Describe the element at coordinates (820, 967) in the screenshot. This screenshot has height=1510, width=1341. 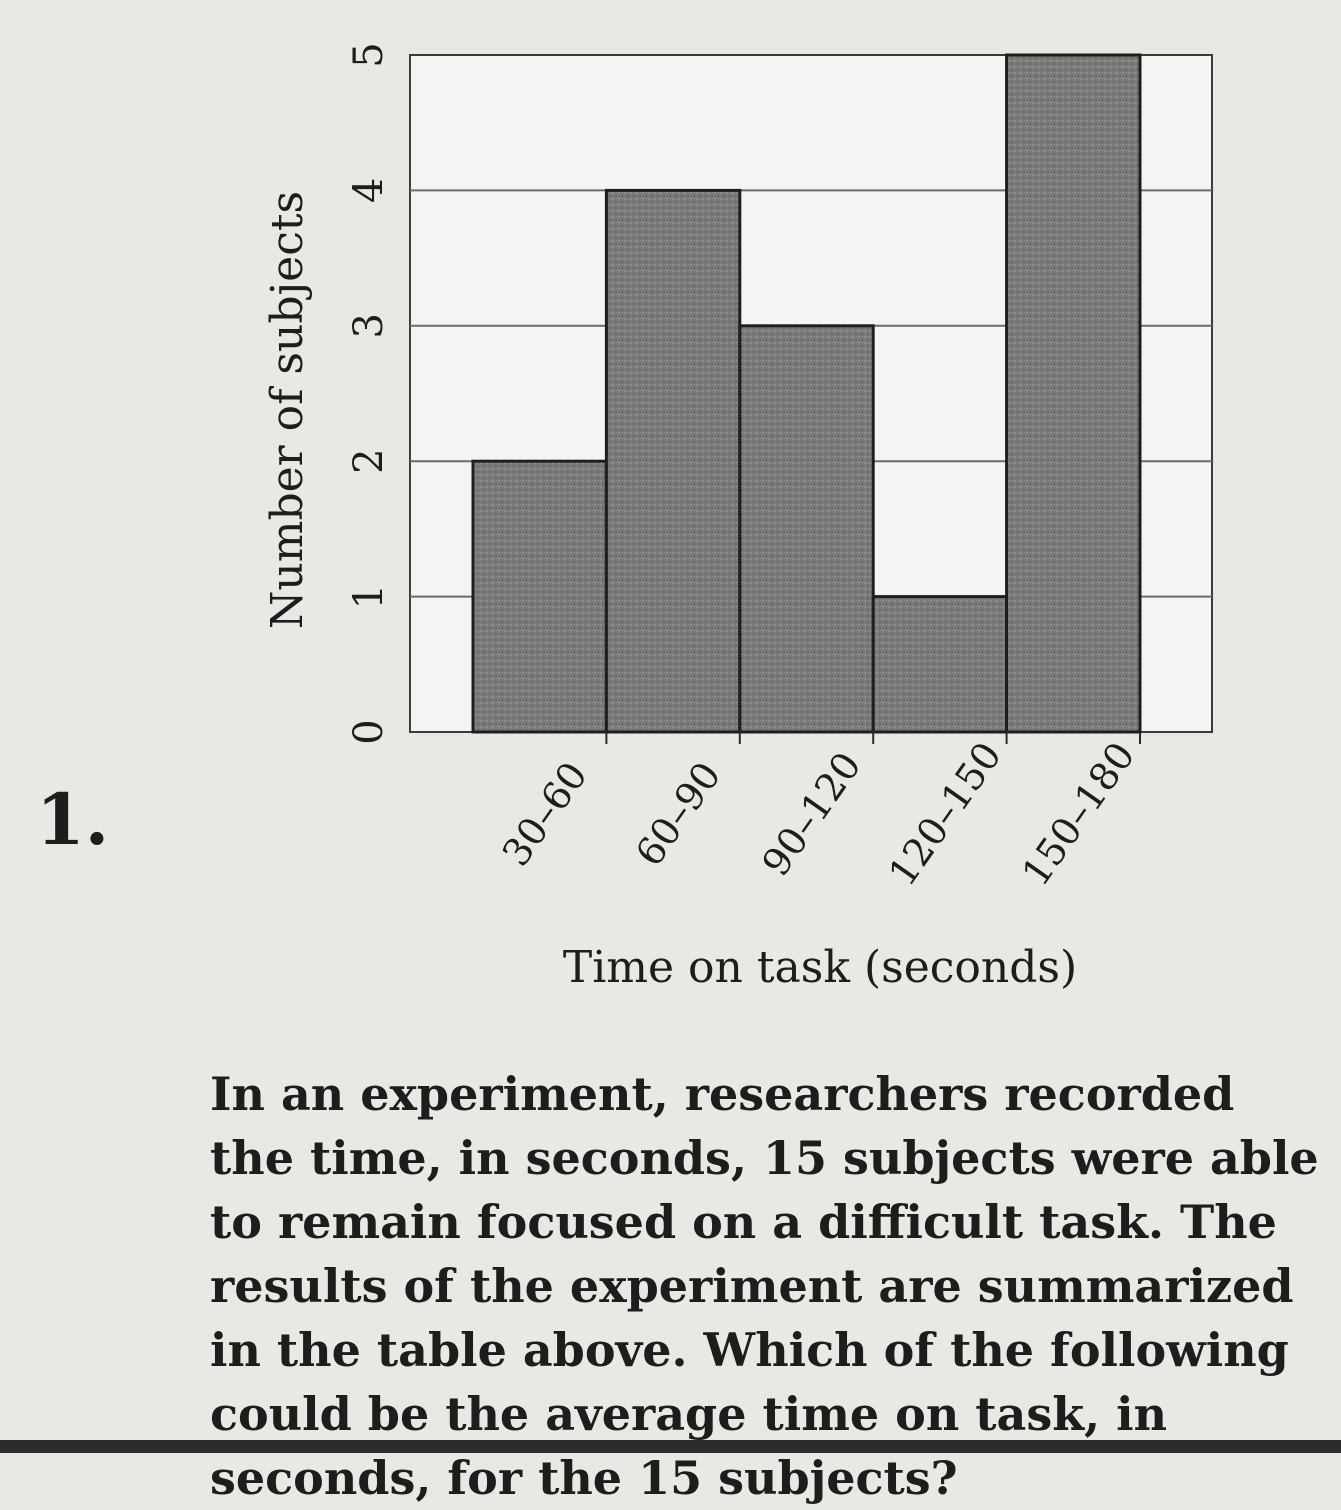
I see `x-axis-title: Time on task (seconds)` at that location.